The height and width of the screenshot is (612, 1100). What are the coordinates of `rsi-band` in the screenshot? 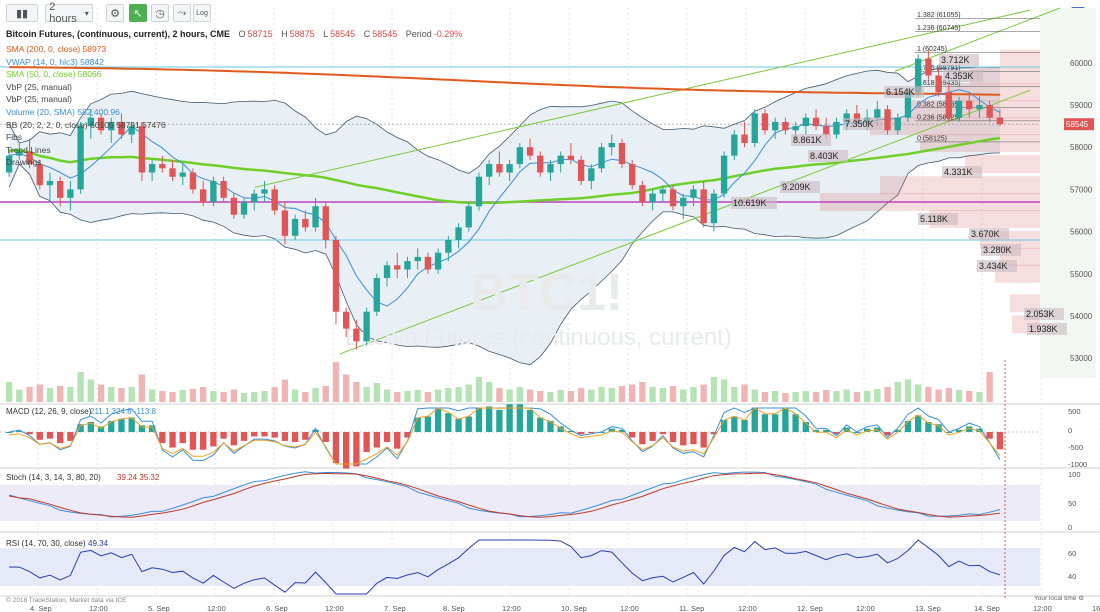 It's located at (520, 567).